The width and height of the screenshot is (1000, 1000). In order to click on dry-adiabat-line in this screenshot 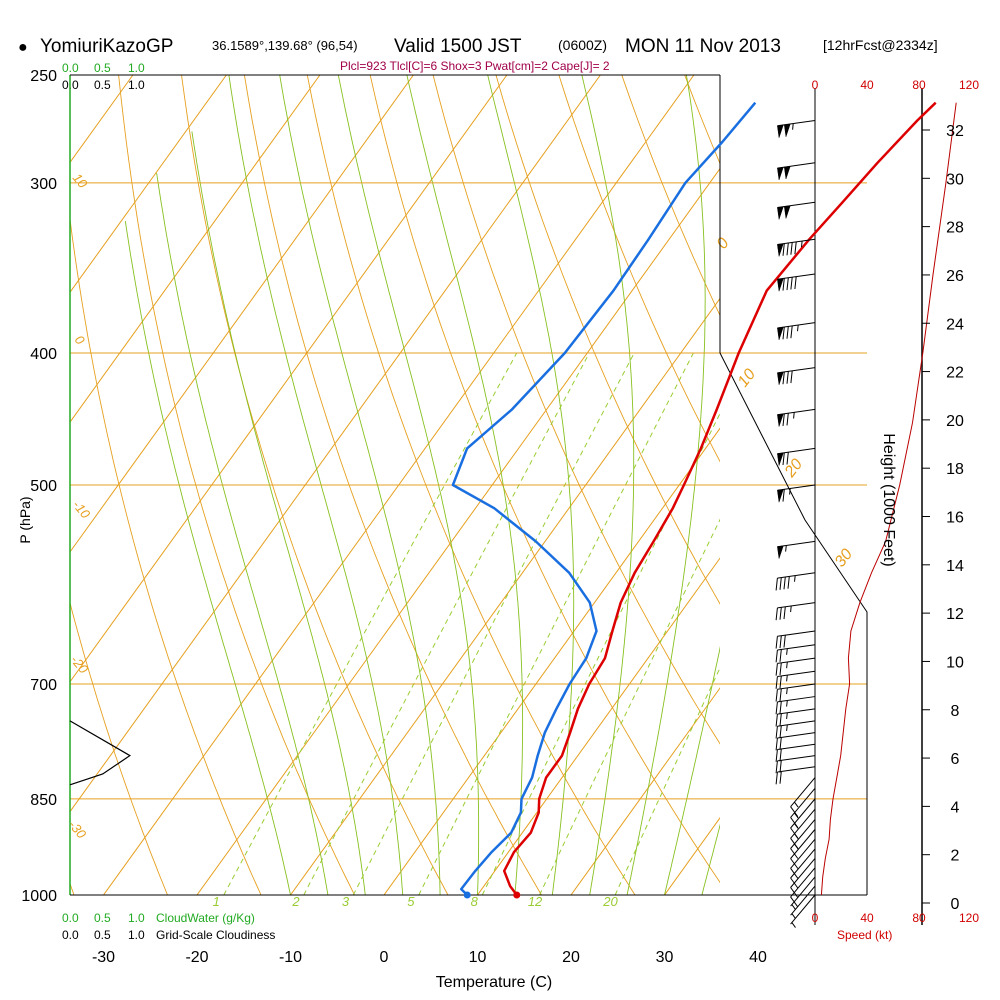, I will do `click(607, 340)`.